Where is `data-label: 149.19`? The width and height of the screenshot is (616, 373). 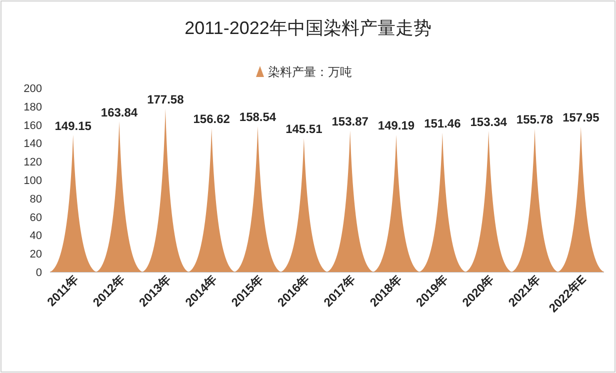
data-label: 149.19 is located at coordinates (396, 125).